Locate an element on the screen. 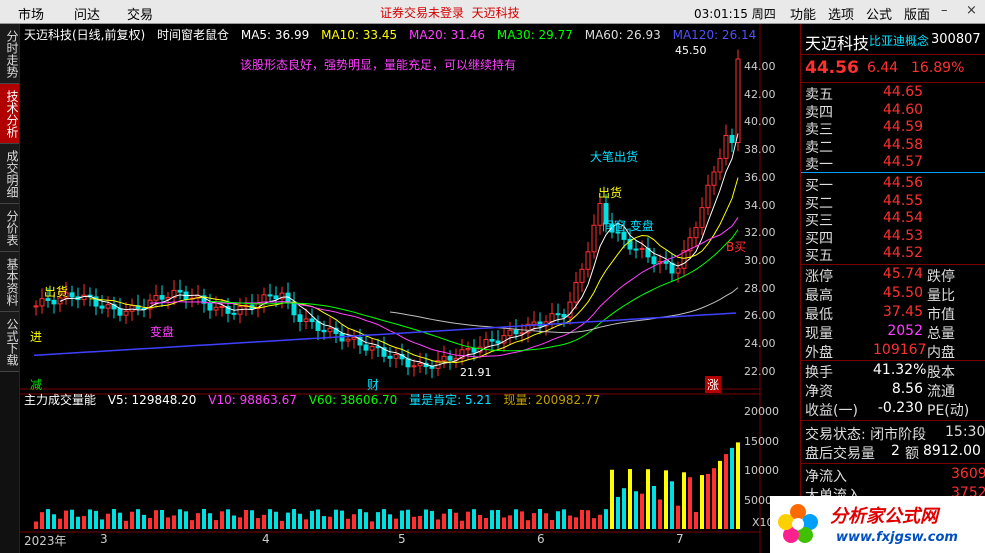 The height and width of the screenshot is (553, 985). login-notice: 证券交易未登录 天迈科技 is located at coordinates (450, 13).